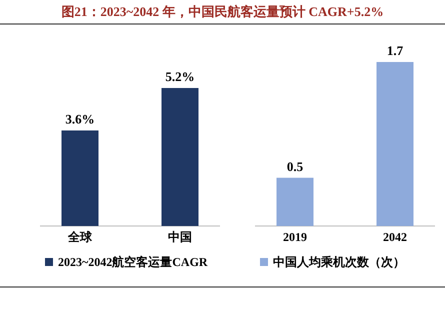  I want to click on chart-title: 图21：2023~2042 年，中国民航客运量预计 CAGR+5.2%, so click(222, 11).